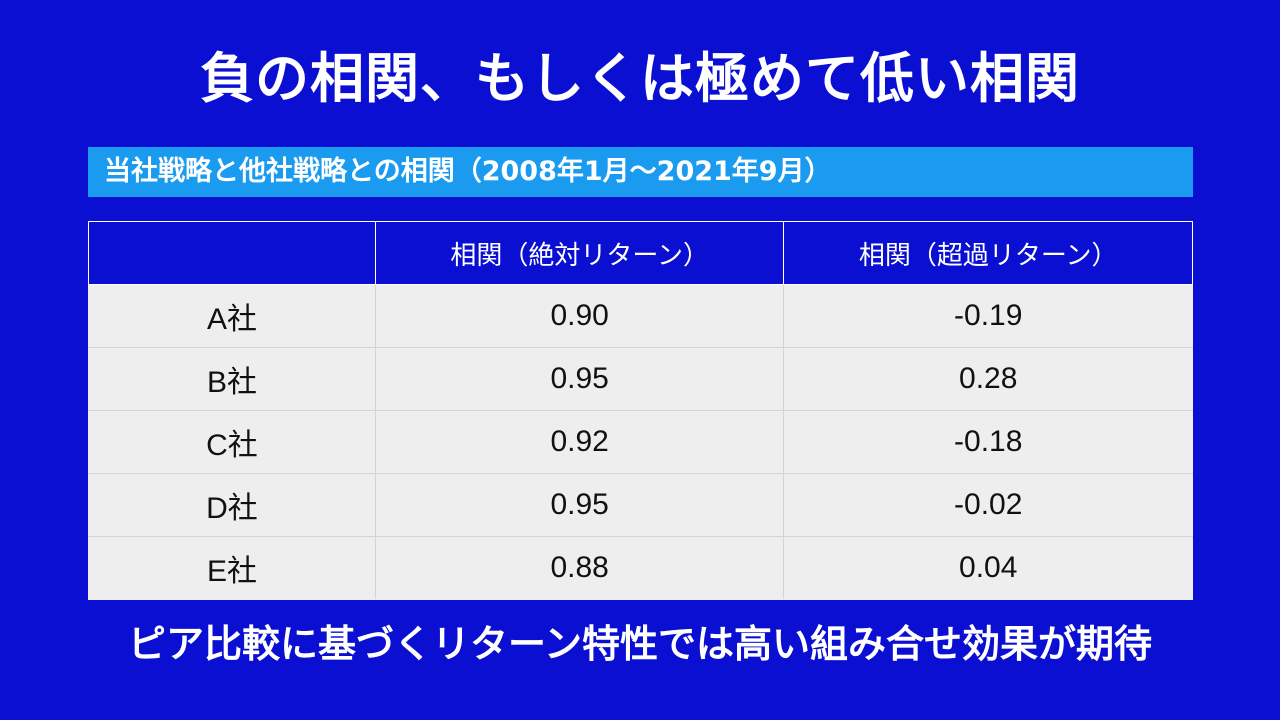 The width and height of the screenshot is (1280, 720). Describe the element at coordinates (232, 379) in the screenshot. I see `company-cell: B社` at that location.